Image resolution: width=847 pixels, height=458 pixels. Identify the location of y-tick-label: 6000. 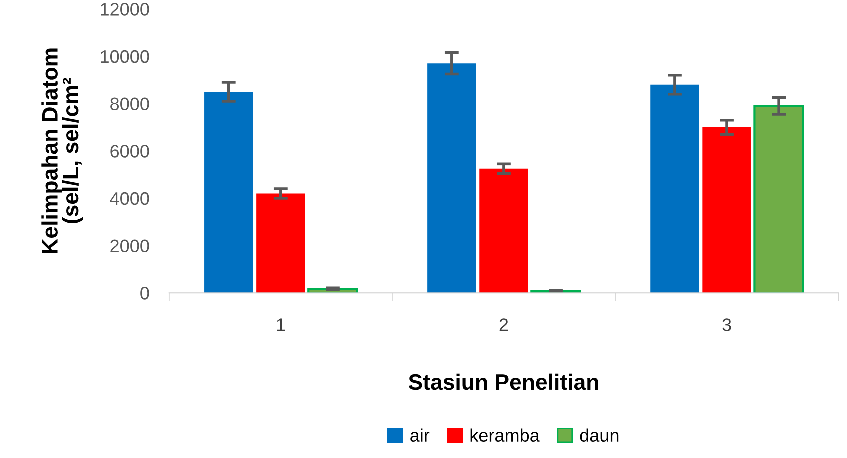
(130, 151).